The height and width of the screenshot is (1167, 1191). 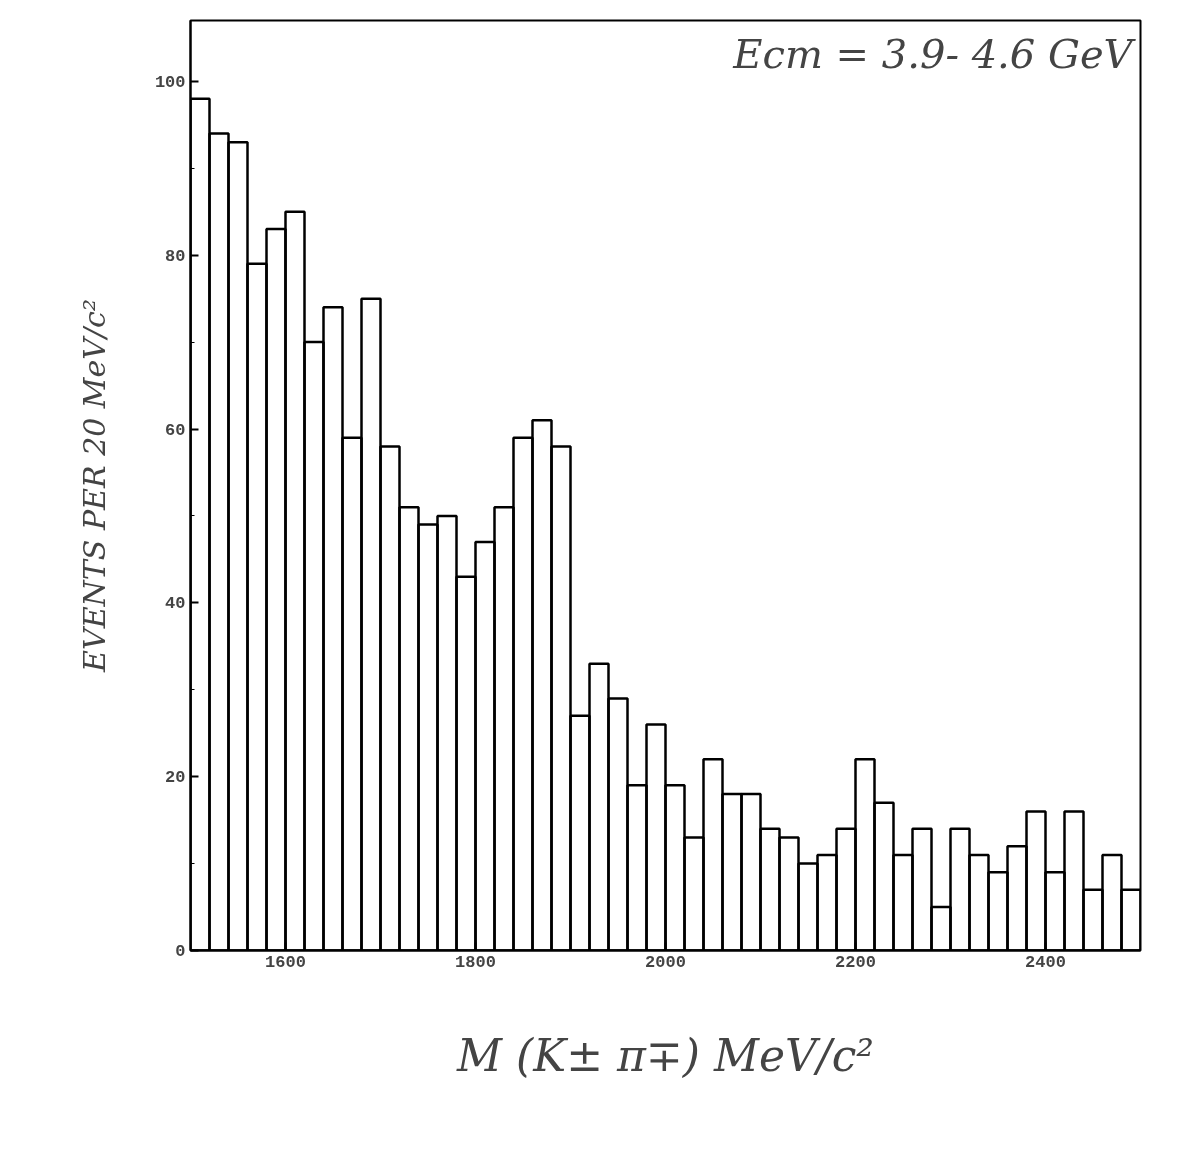 What do you see at coordinates (180, 951) in the screenshot?
I see `y-tick-label: 0` at bounding box center [180, 951].